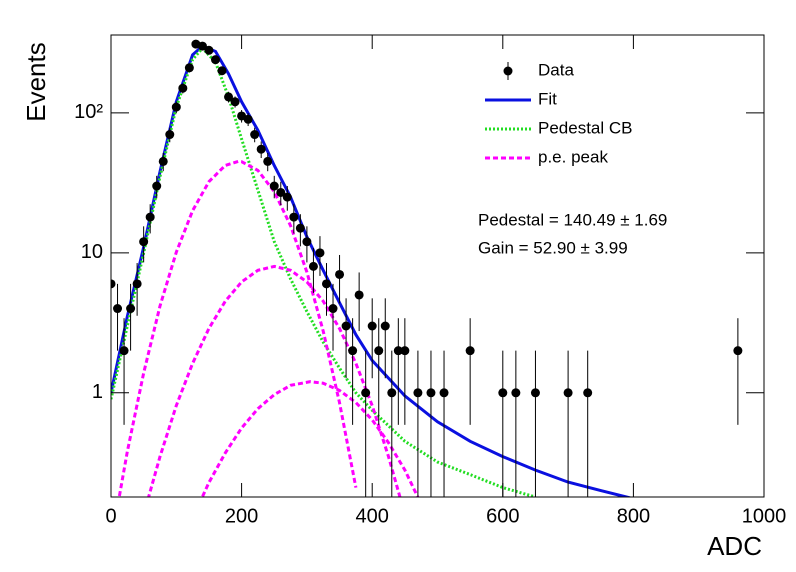  What do you see at coordinates (585, 127) in the screenshot?
I see `legend-label: Pedestal CB` at bounding box center [585, 127].